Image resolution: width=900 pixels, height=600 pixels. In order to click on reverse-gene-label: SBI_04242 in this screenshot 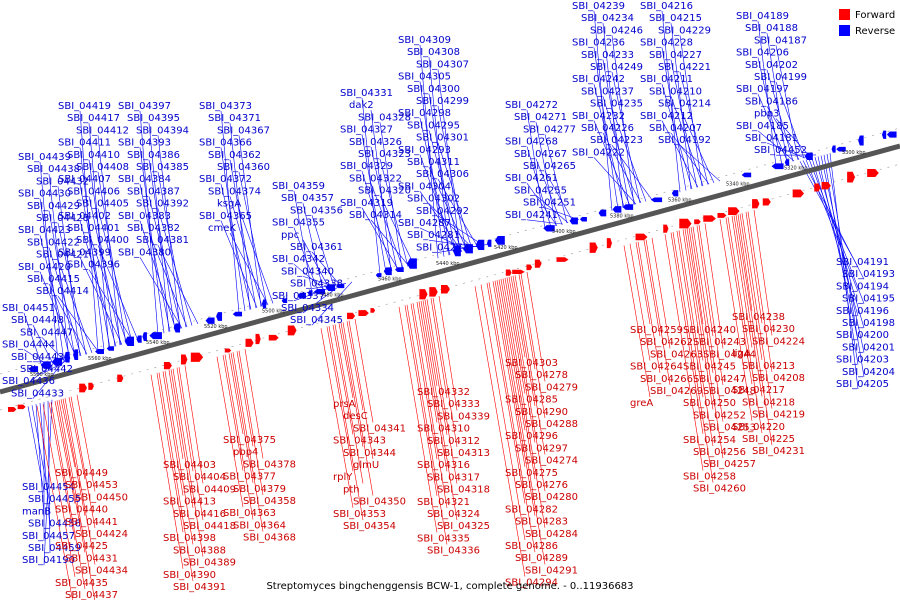, I will do `click(598, 79)`.